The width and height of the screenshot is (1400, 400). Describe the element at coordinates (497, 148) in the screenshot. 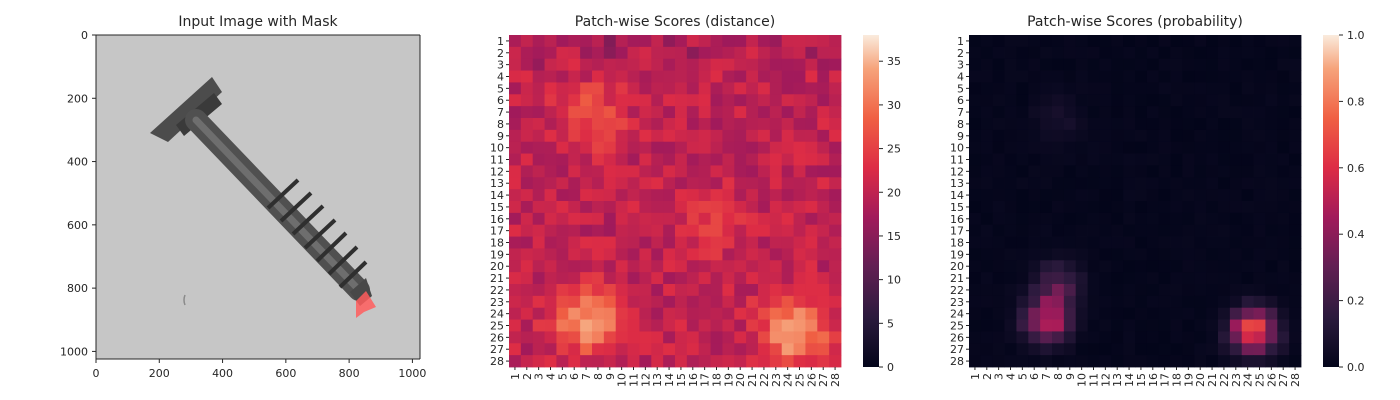

I see `heatmap-row-label: 10` at that location.